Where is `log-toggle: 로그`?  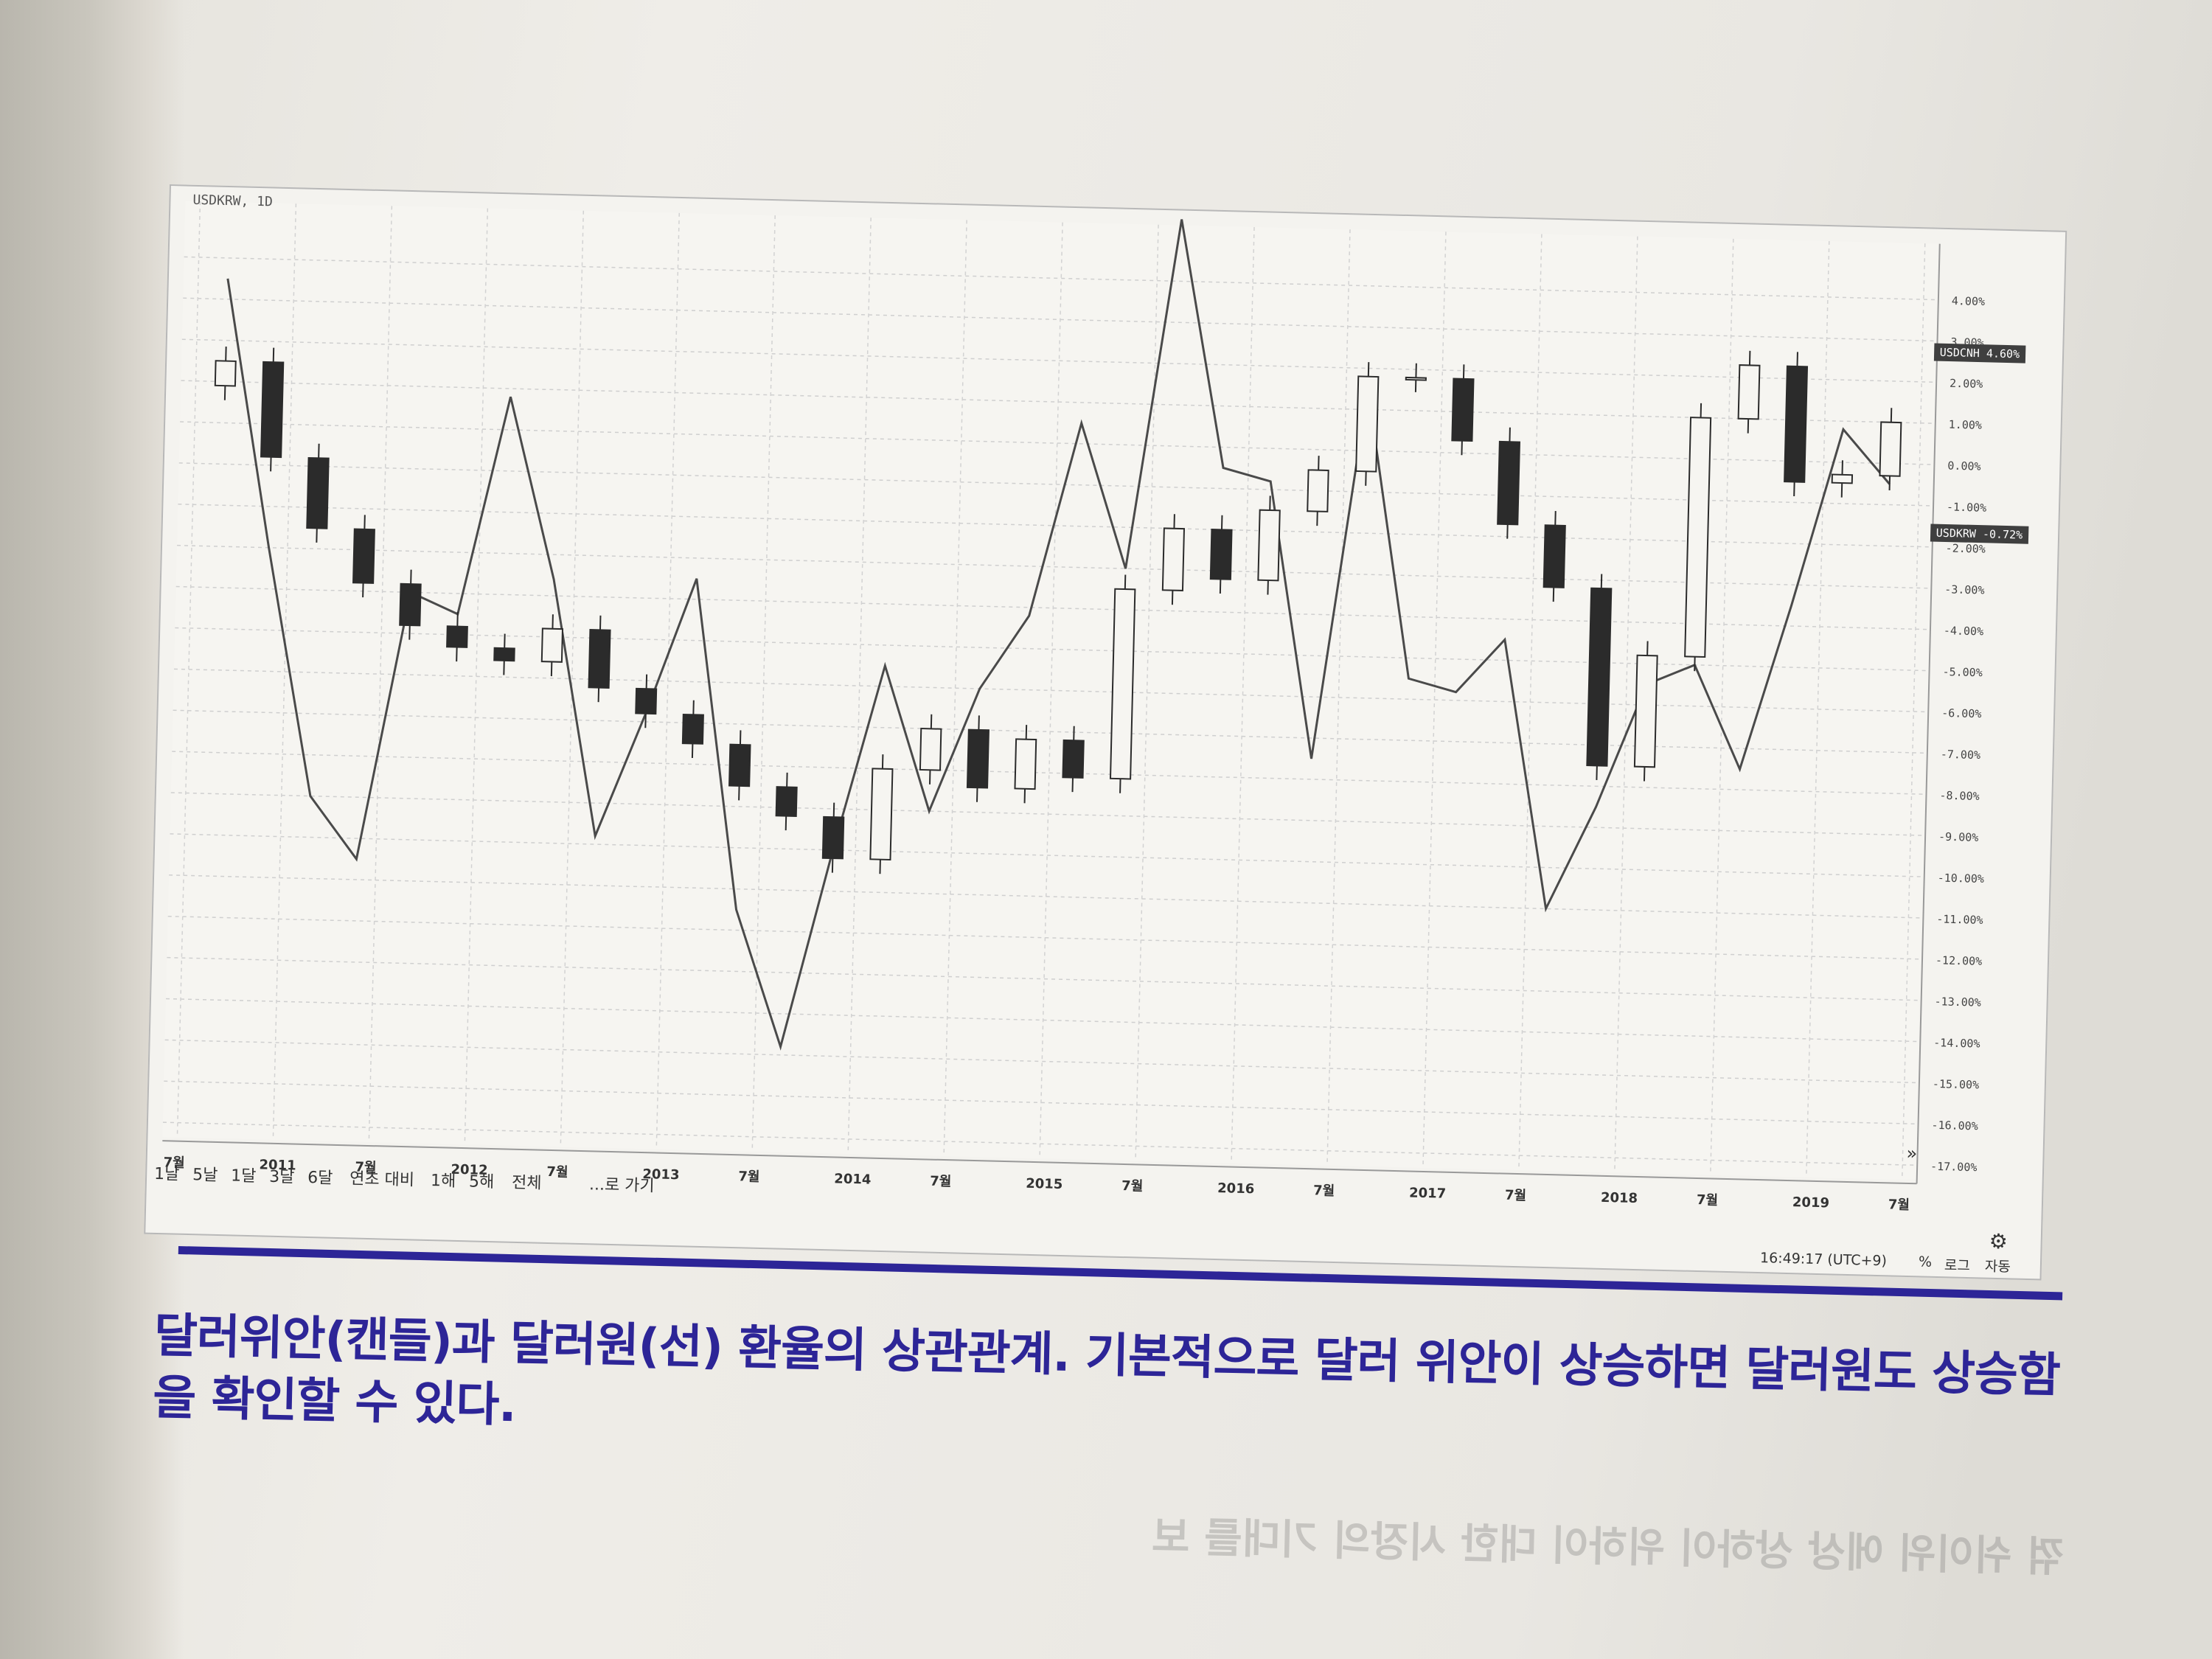
log-toggle: 로그 is located at coordinates (1957, 1266).